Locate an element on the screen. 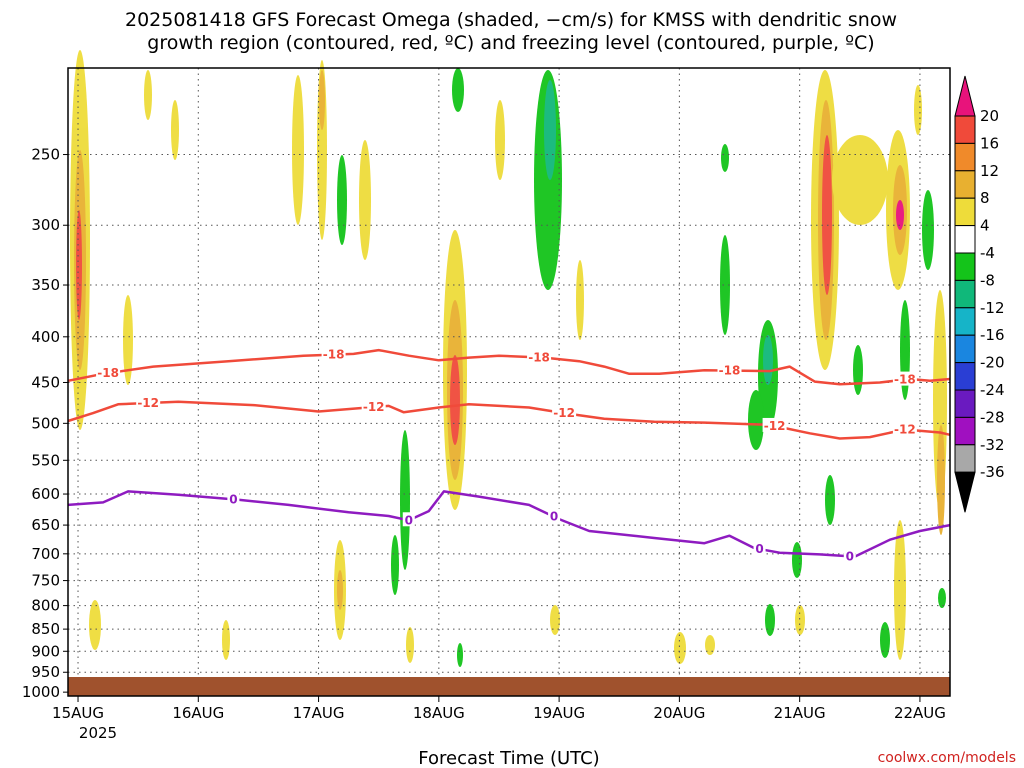 The width and height of the screenshot is (1024, 768). y-tick-label: 700 is located at coordinates (45, 554).